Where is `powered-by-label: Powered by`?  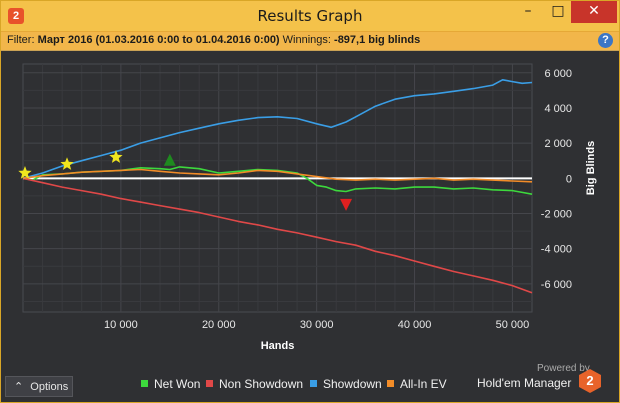 powered-by-label: Powered by is located at coordinates (563, 368).